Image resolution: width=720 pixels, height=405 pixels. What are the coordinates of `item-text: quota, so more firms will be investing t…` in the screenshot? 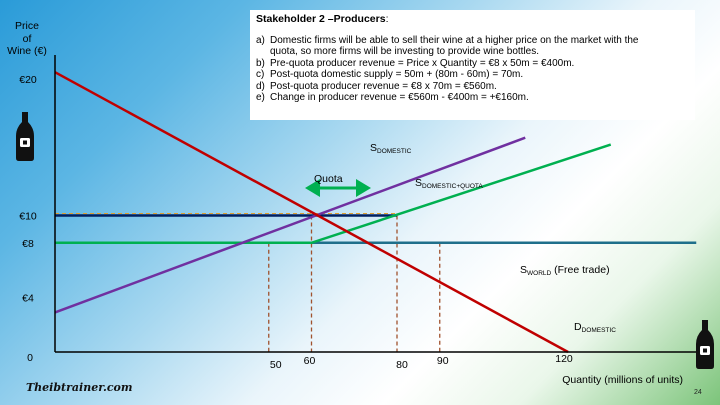 It's located at (405, 51).